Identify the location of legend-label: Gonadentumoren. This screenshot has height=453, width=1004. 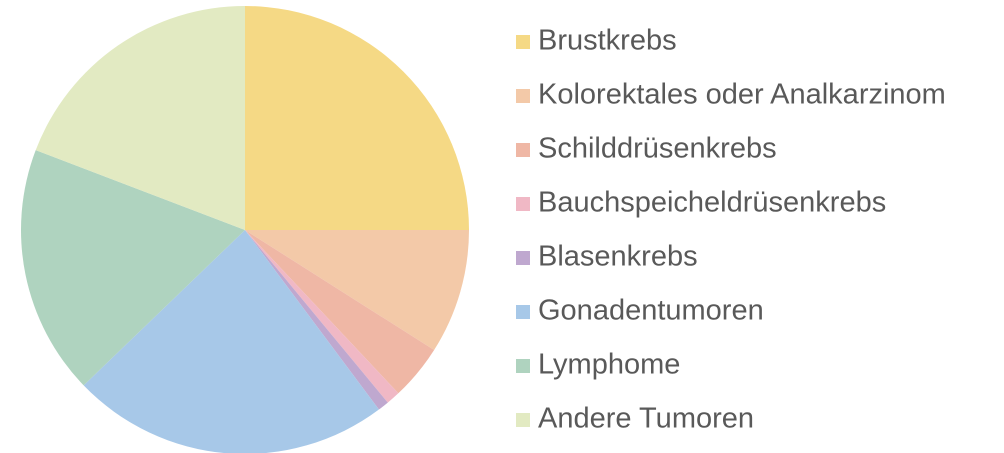
(651, 311).